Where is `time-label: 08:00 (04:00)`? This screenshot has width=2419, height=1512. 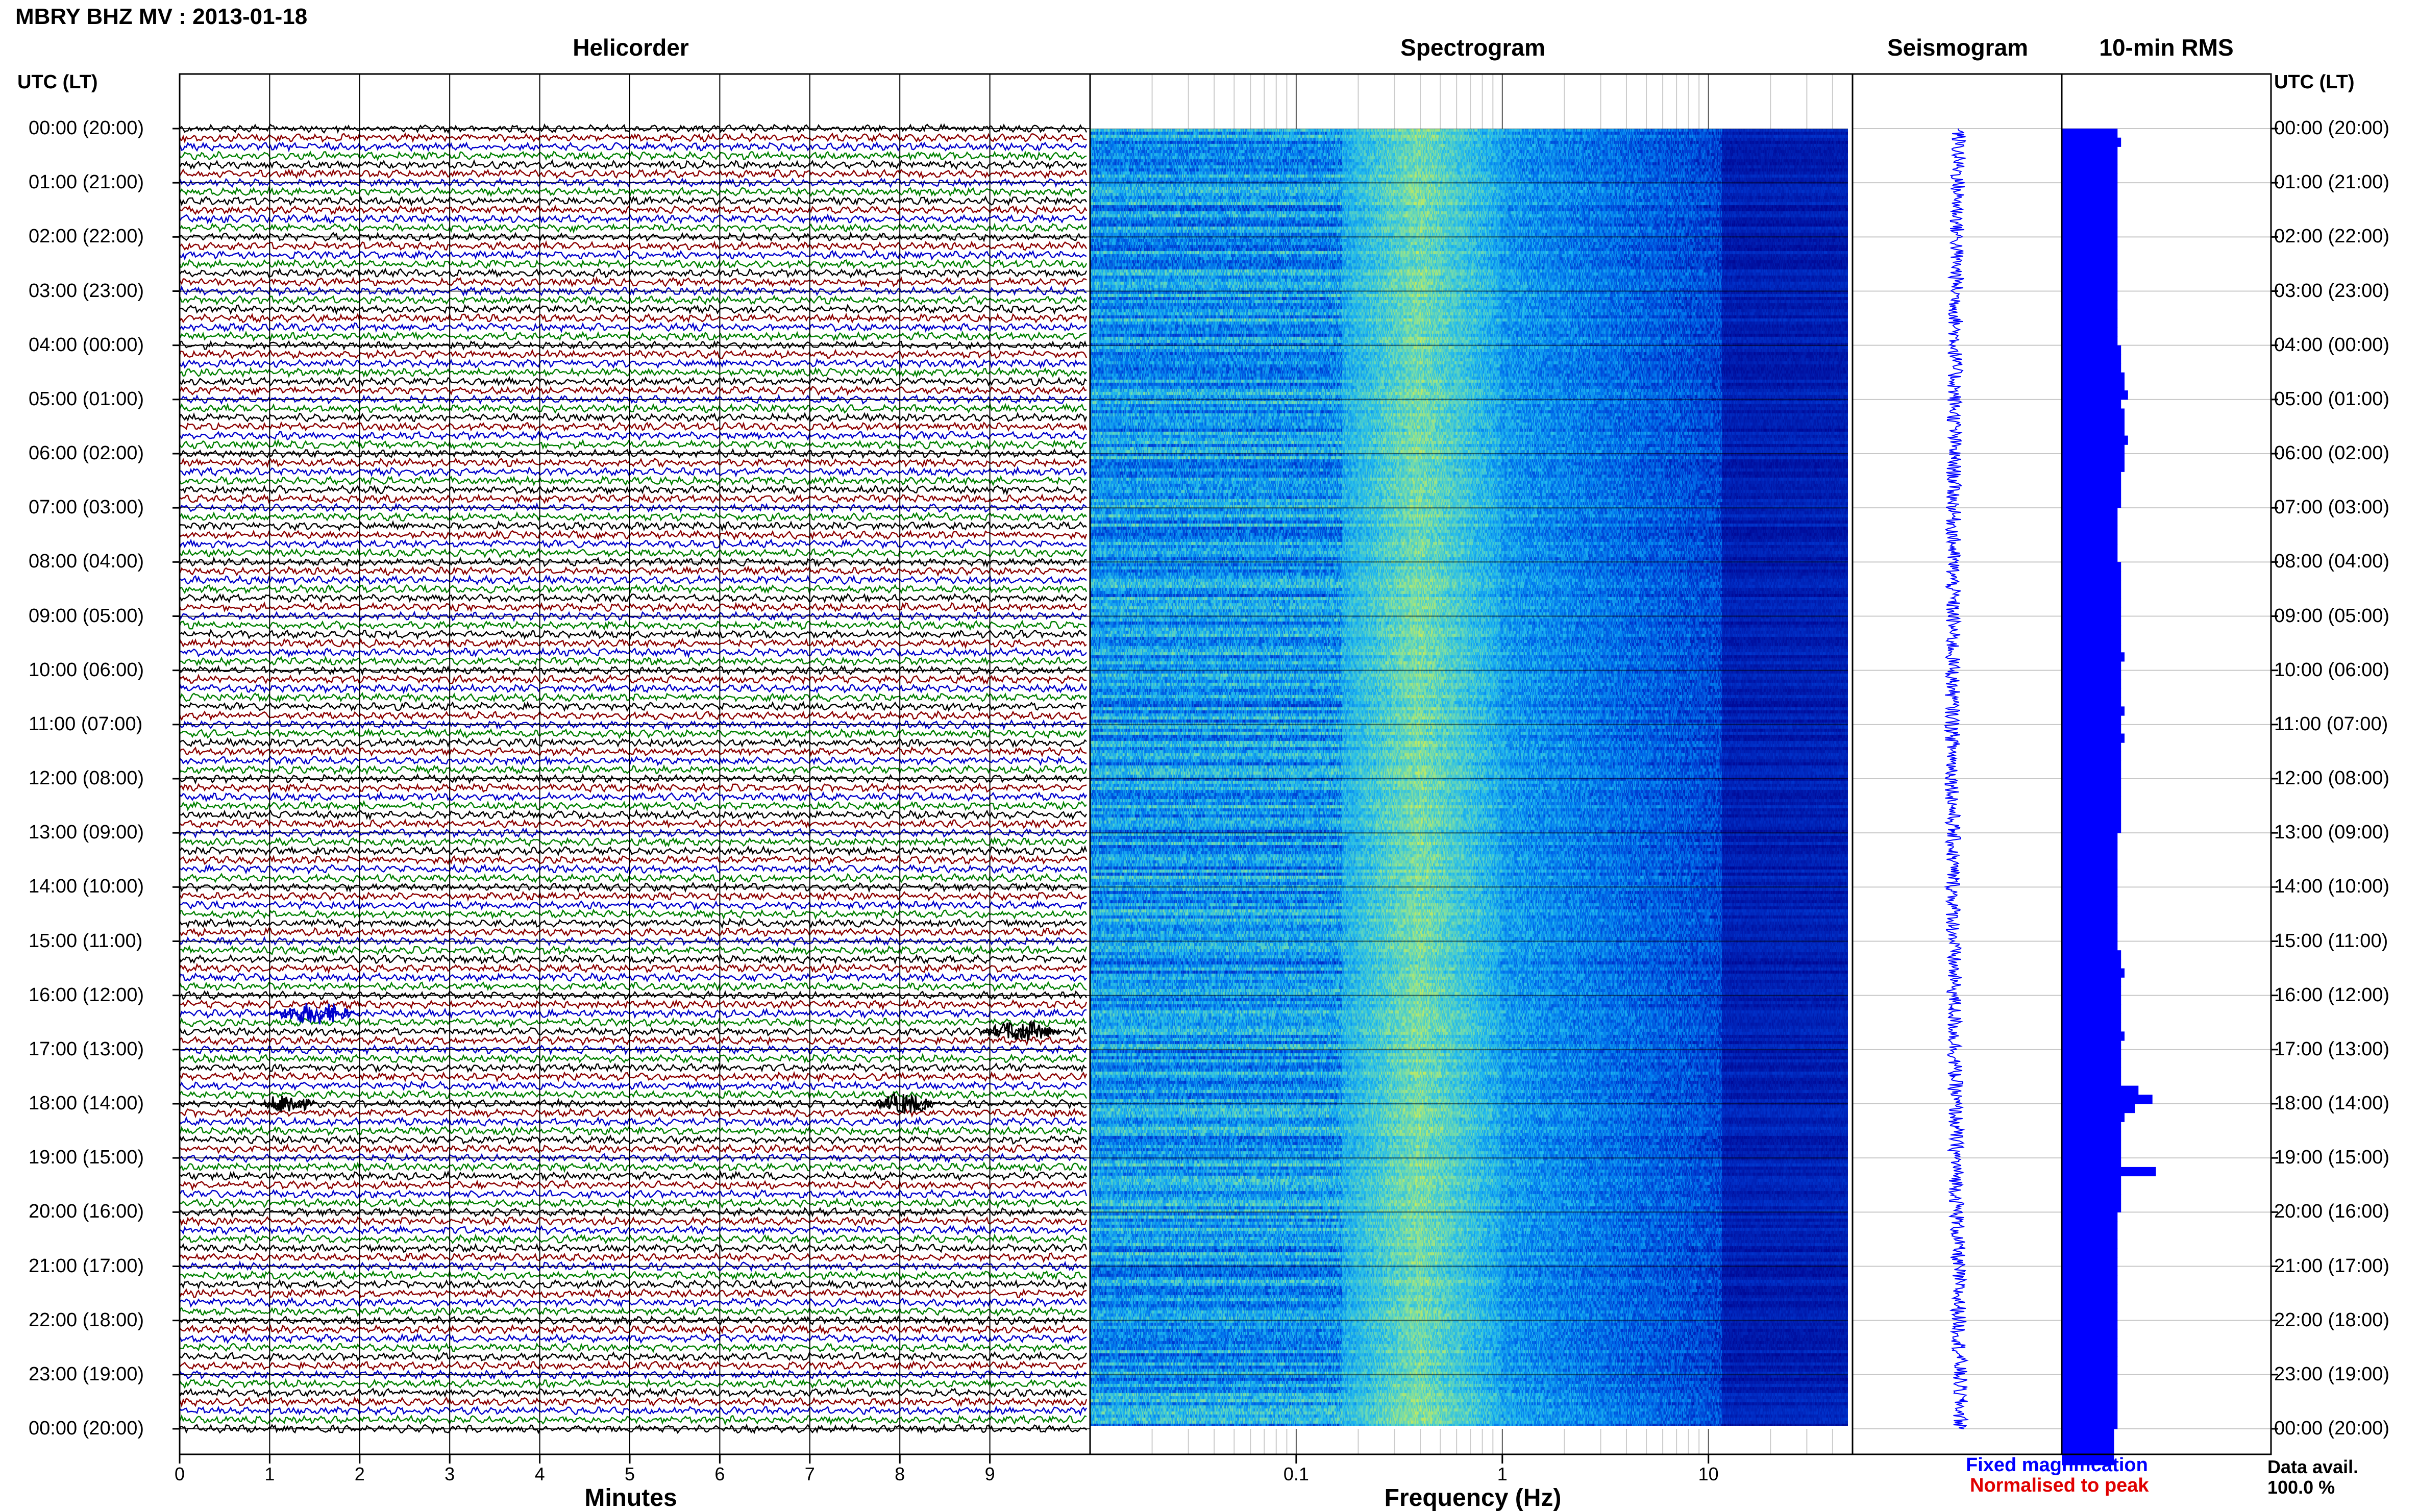 time-label: 08:00 (04:00) is located at coordinates (86, 562).